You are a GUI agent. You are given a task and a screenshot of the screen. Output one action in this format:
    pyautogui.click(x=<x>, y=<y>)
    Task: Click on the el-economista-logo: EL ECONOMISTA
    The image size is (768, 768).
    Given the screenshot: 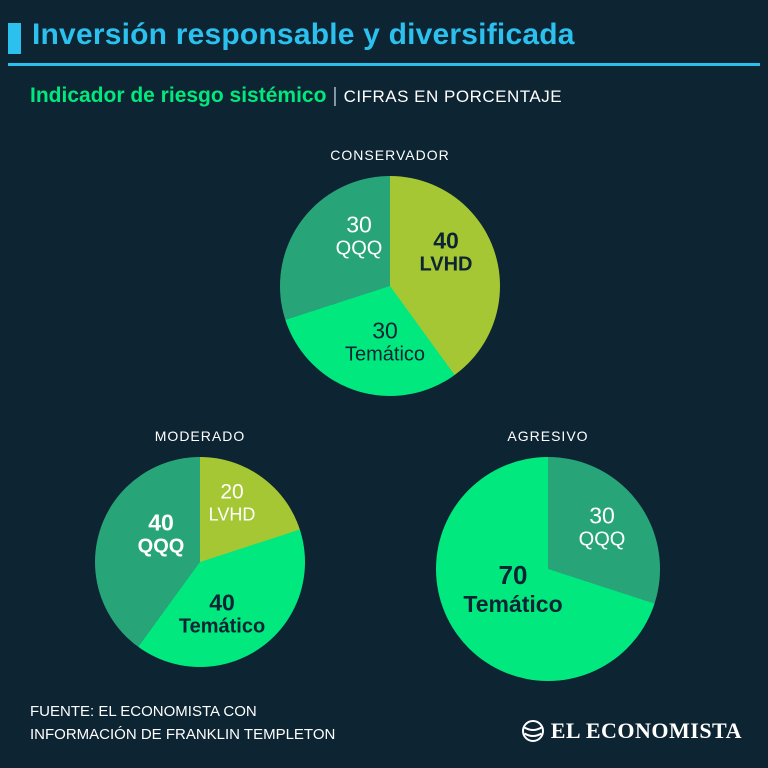 What is the action you would take?
    pyautogui.click(x=631, y=731)
    